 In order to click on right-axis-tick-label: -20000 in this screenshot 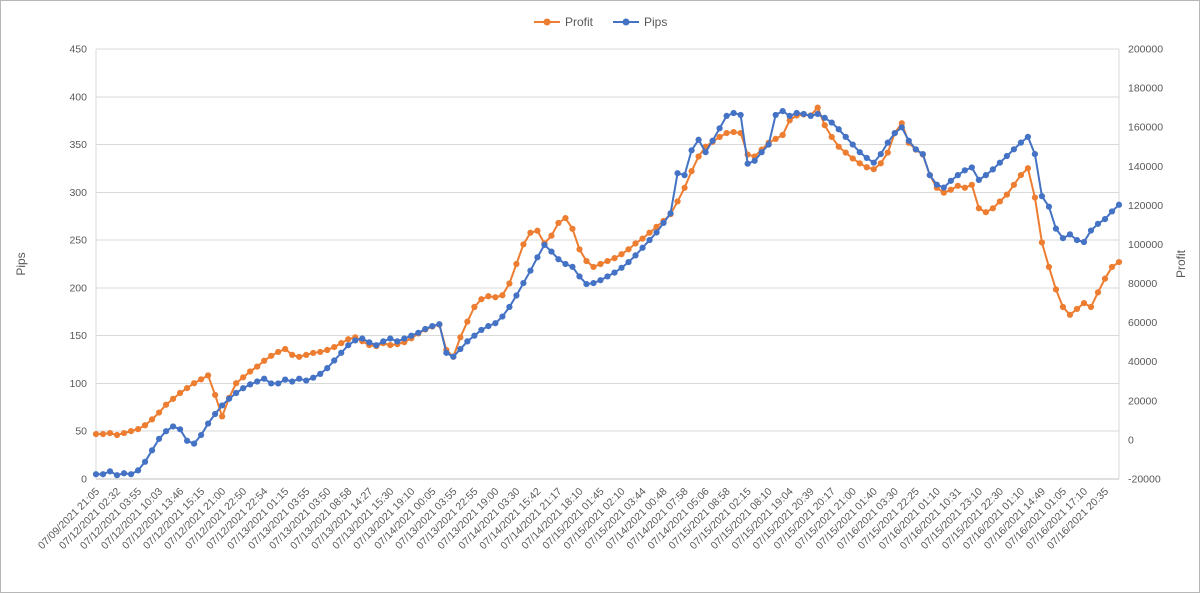, I will do `click(1144, 480)`.